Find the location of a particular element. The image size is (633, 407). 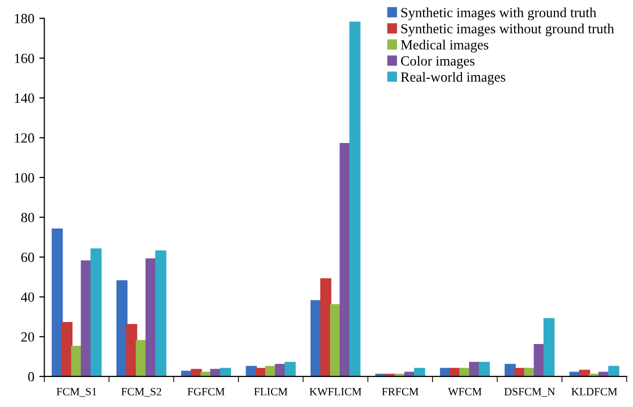

y-tick-label: 80 is located at coordinates (27, 217).